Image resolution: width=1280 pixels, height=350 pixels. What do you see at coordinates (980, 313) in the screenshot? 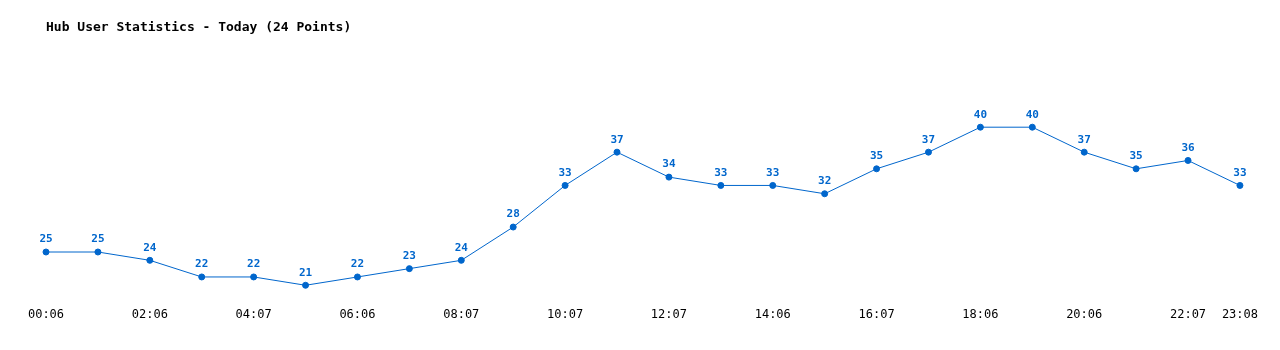
I see `x-tick-label: 18:06` at bounding box center [980, 313].